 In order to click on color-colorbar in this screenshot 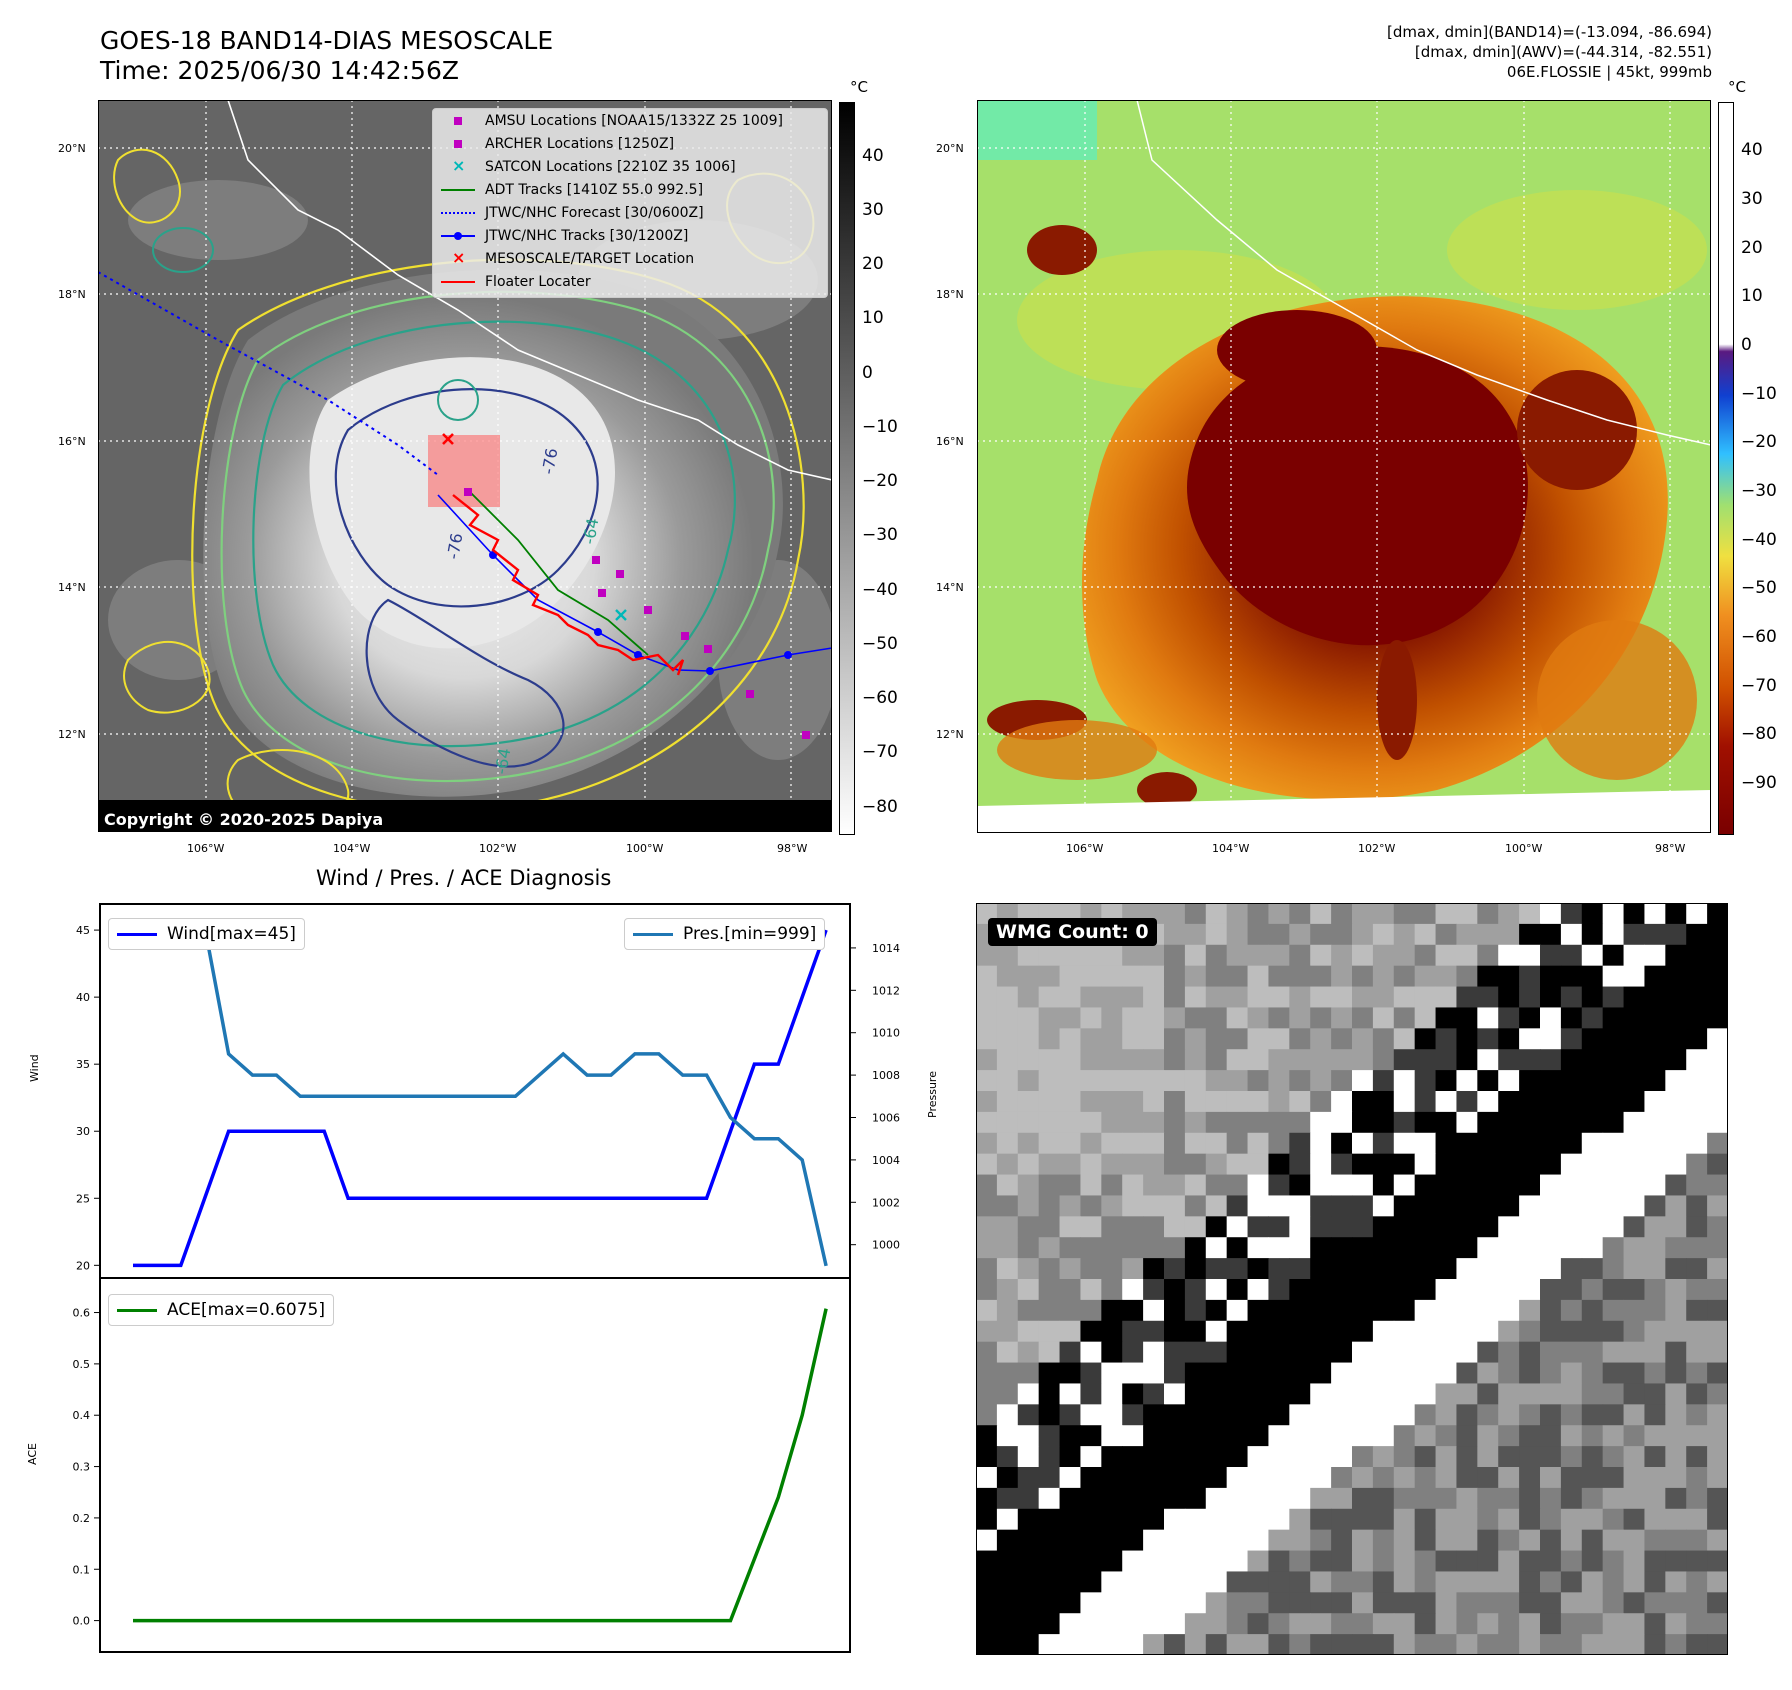, I will do `click(1726, 468)`.